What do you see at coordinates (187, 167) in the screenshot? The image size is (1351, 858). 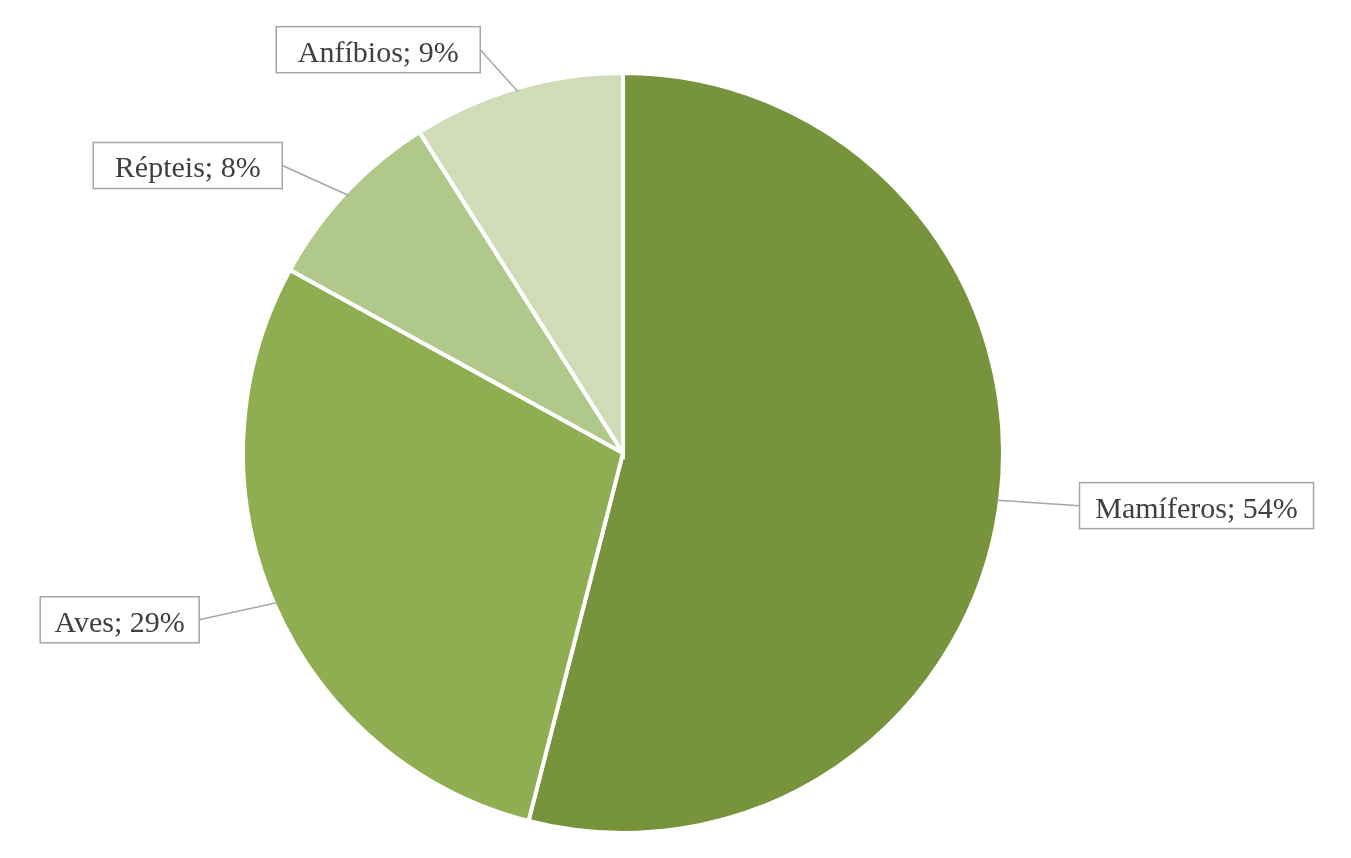 I see `slice-label: Répteis; 8%` at bounding box center [187, 167].